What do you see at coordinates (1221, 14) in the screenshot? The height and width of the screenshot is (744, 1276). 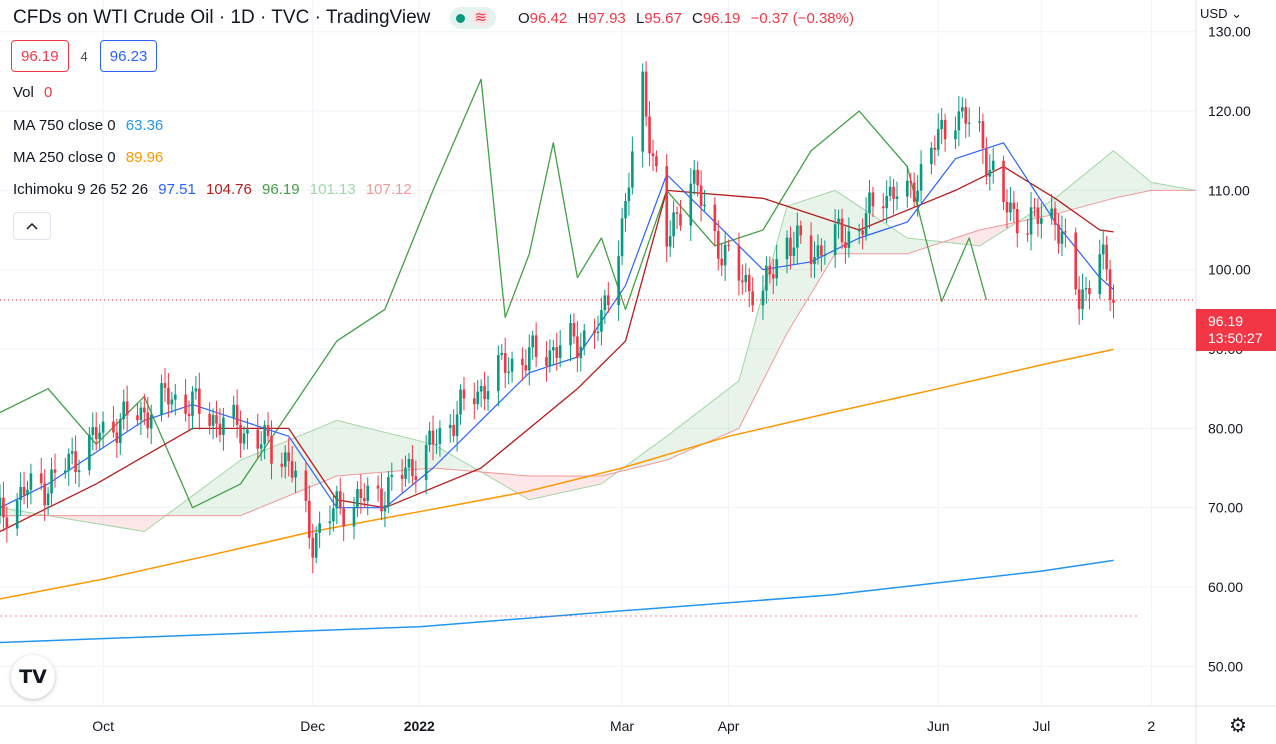 I see `currency-selector: USD ⌄` at bounding box center [1221, 14].